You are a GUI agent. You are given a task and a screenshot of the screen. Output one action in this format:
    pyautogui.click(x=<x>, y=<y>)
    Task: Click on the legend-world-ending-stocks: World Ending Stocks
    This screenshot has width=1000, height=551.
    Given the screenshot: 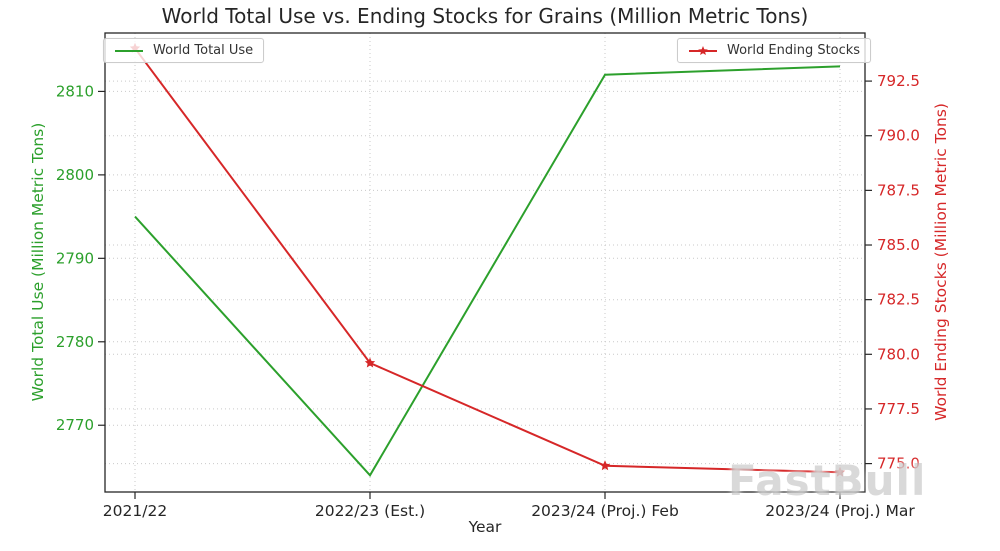 What is the action you would take?
    pyautogui.click(x=774, y=50)
    